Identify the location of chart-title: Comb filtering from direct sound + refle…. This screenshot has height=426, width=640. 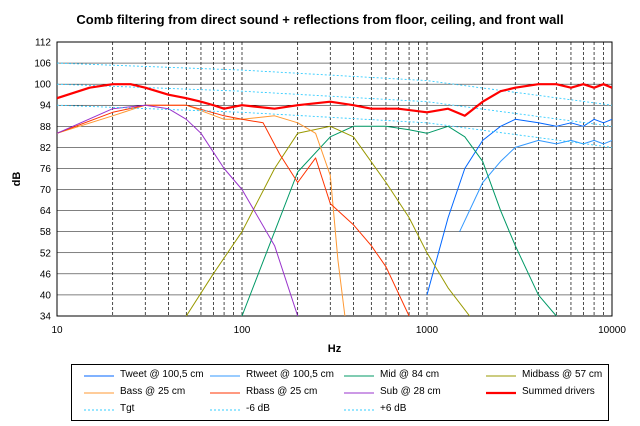
(320, 19).